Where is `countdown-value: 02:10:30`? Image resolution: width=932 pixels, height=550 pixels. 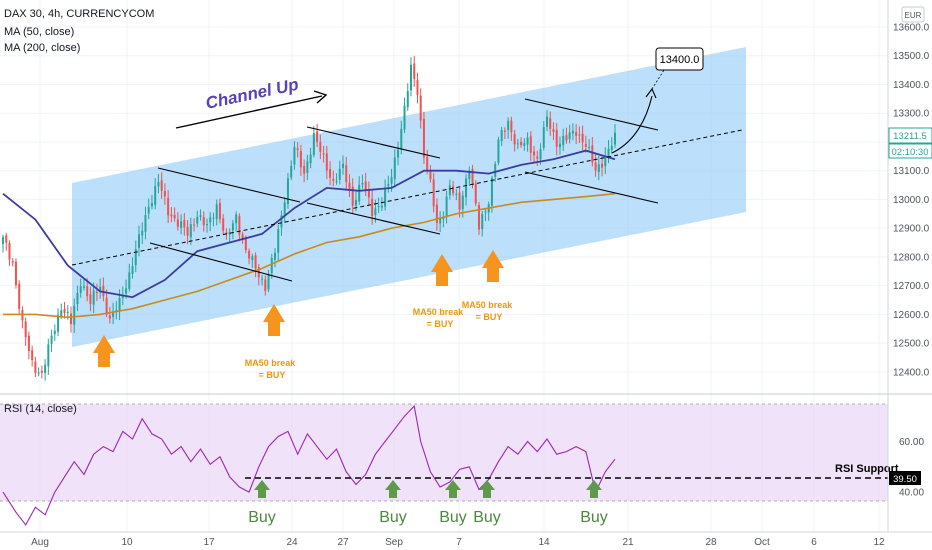 countdown-value: 02:10:30 is located at coordinates (910, 152).